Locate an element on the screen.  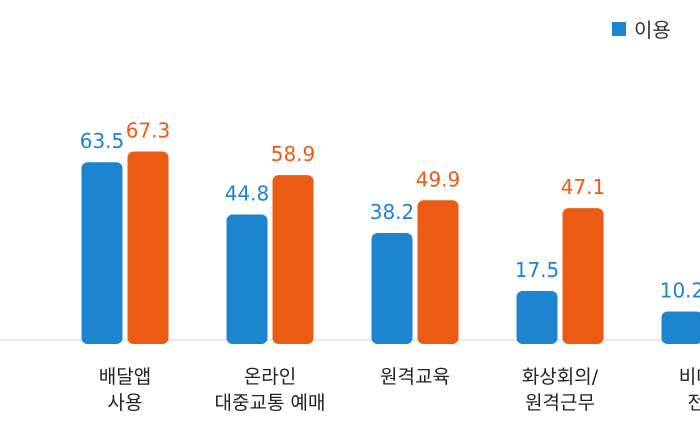
category-label-4-0: 화상회의/ is located at coordinates (560, 377).